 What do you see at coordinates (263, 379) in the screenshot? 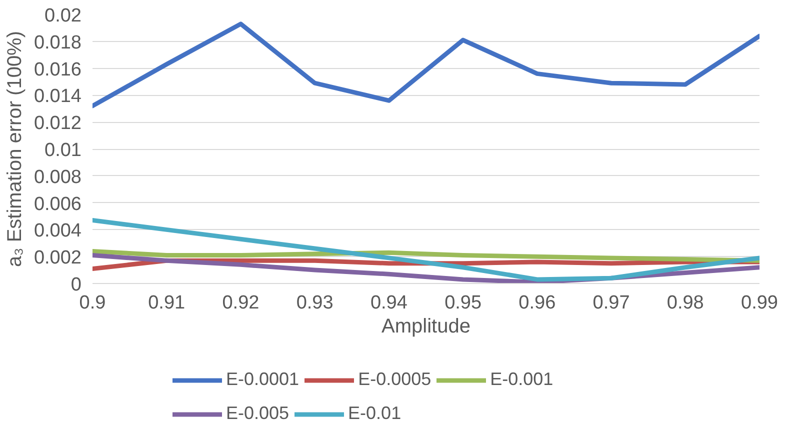
I see `legend-label: E-0.0001` at bounding box center [263, 379].